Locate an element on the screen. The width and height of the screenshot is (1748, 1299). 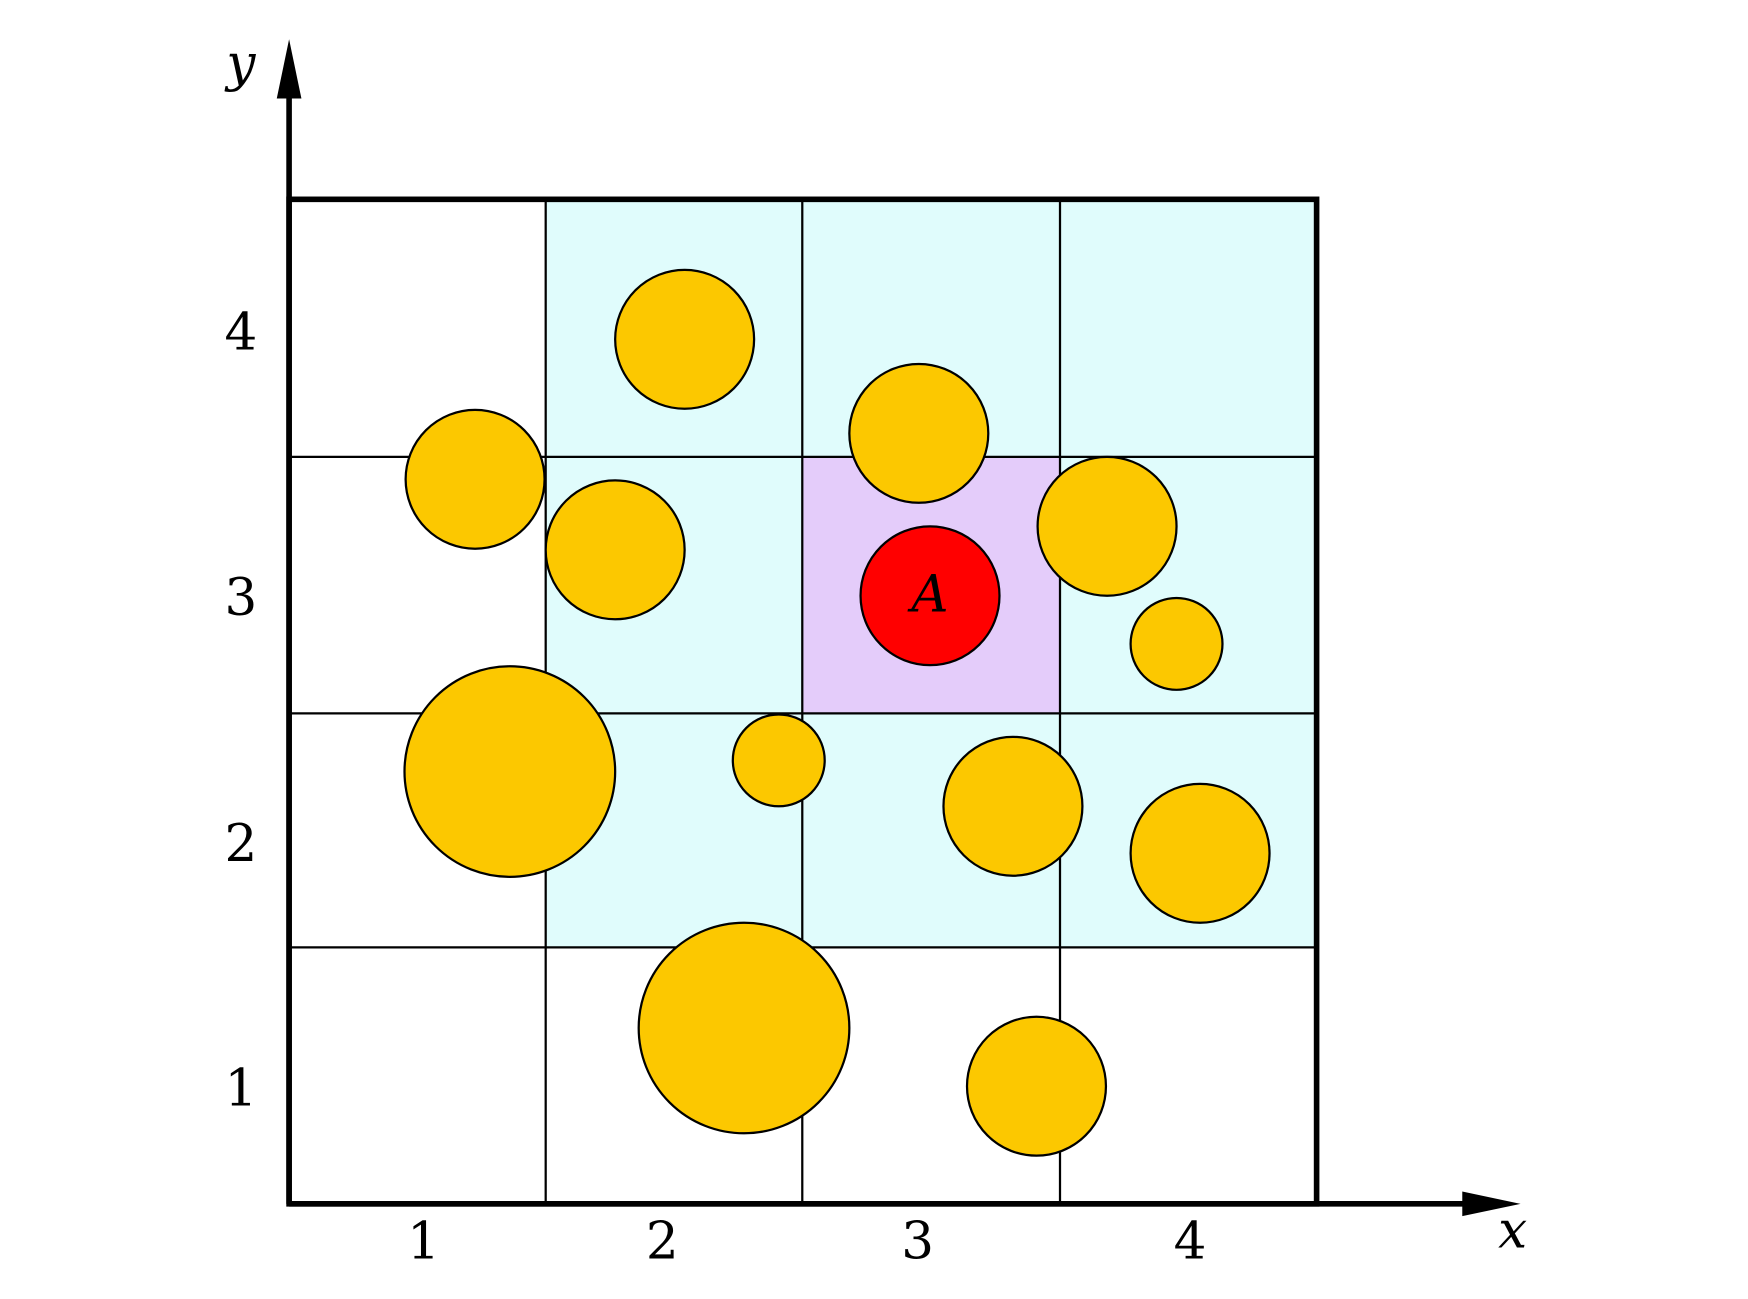
x-tick-label: 4 is located at coordinates (1190, 1242).